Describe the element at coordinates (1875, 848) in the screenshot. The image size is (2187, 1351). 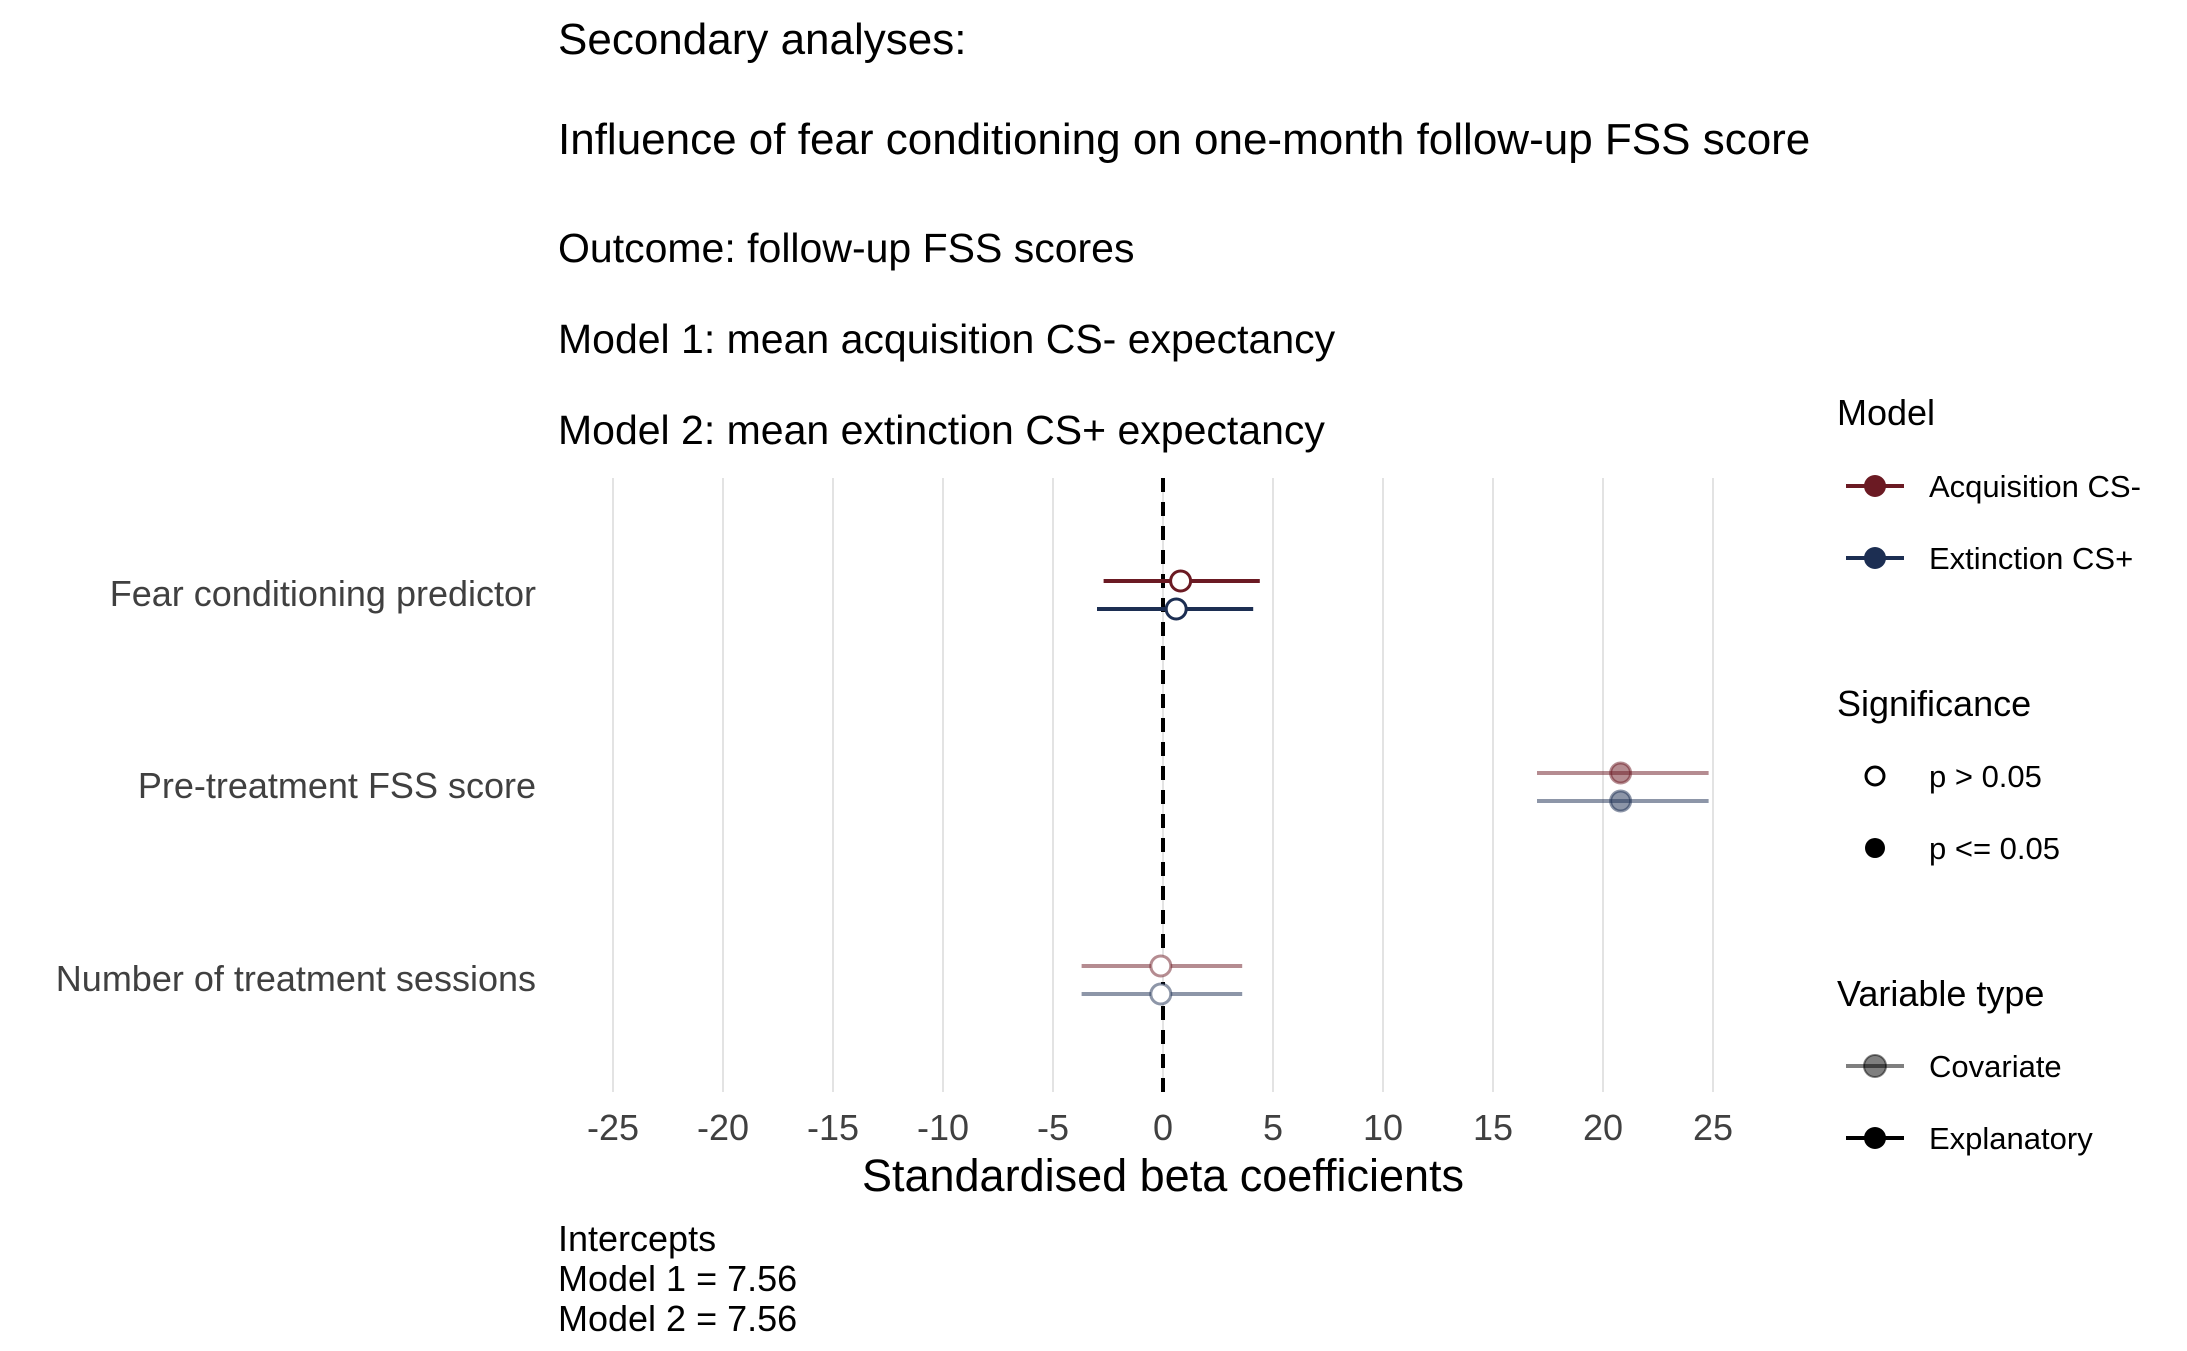
I see `legend-key-filled-circle` at that location.